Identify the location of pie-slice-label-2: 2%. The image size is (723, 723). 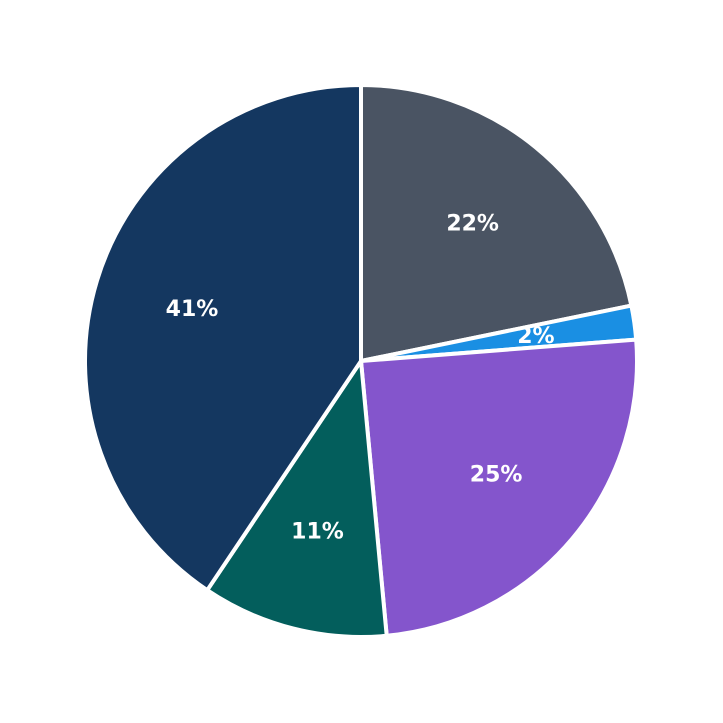
(535, 336).